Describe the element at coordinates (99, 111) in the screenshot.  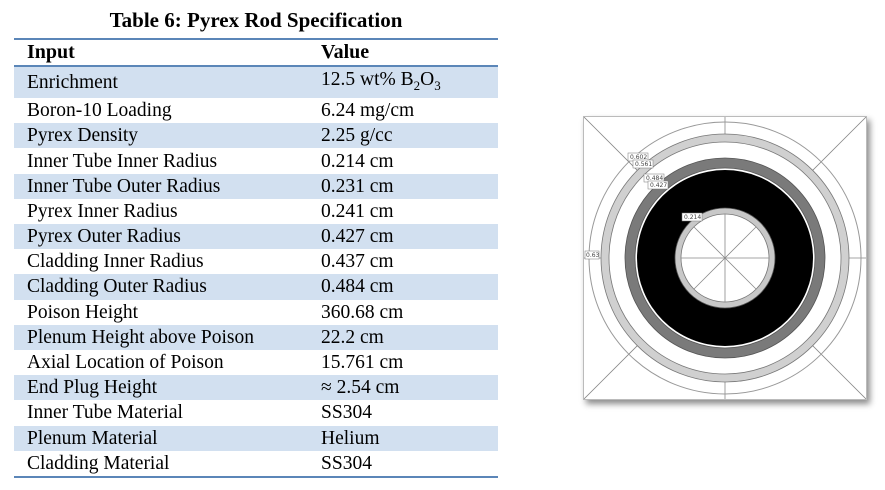
I see `row-input: Boron-10 Loading` at that location.